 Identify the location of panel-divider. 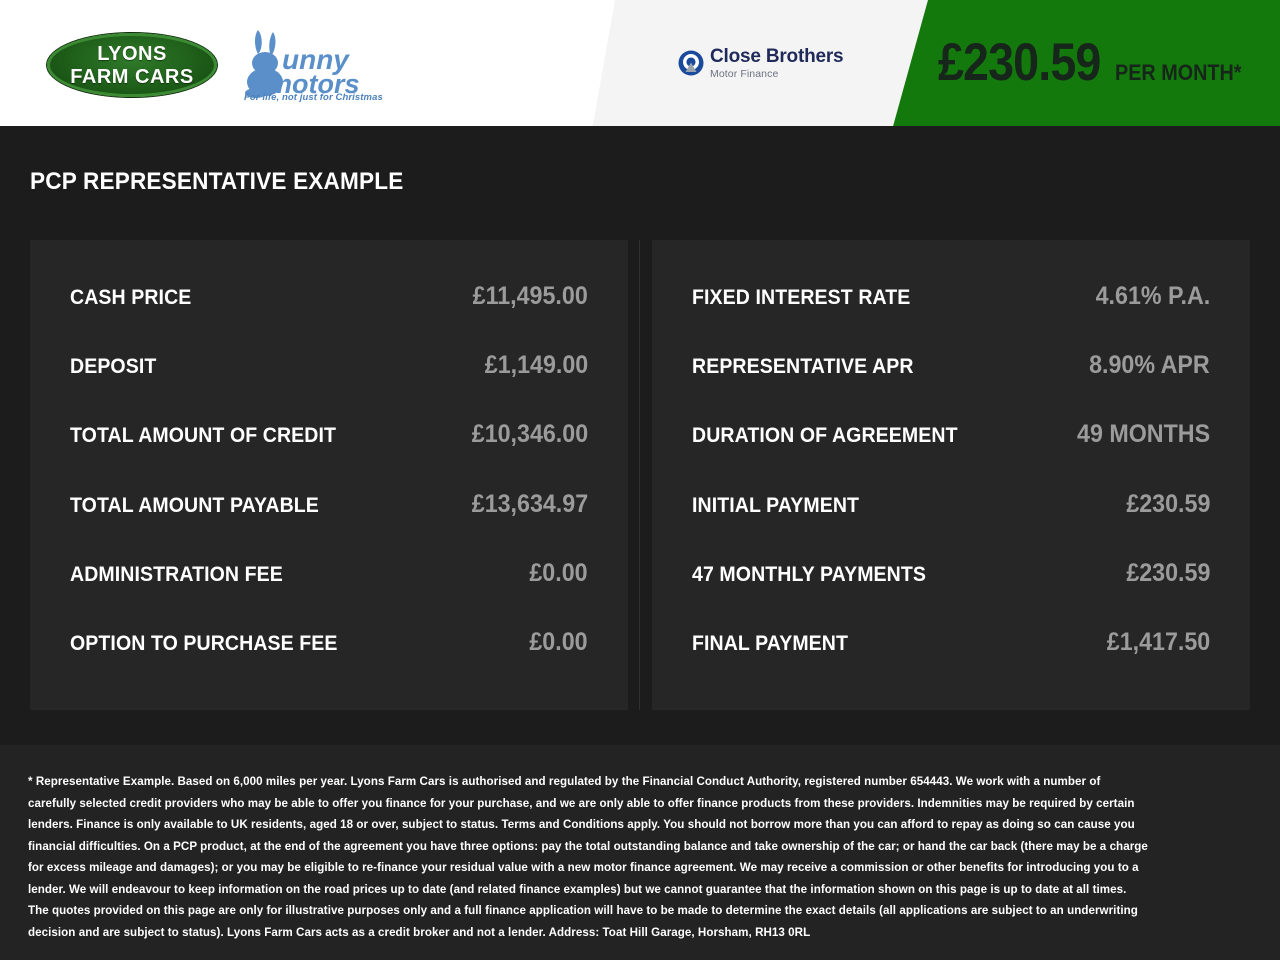
(640, 475).